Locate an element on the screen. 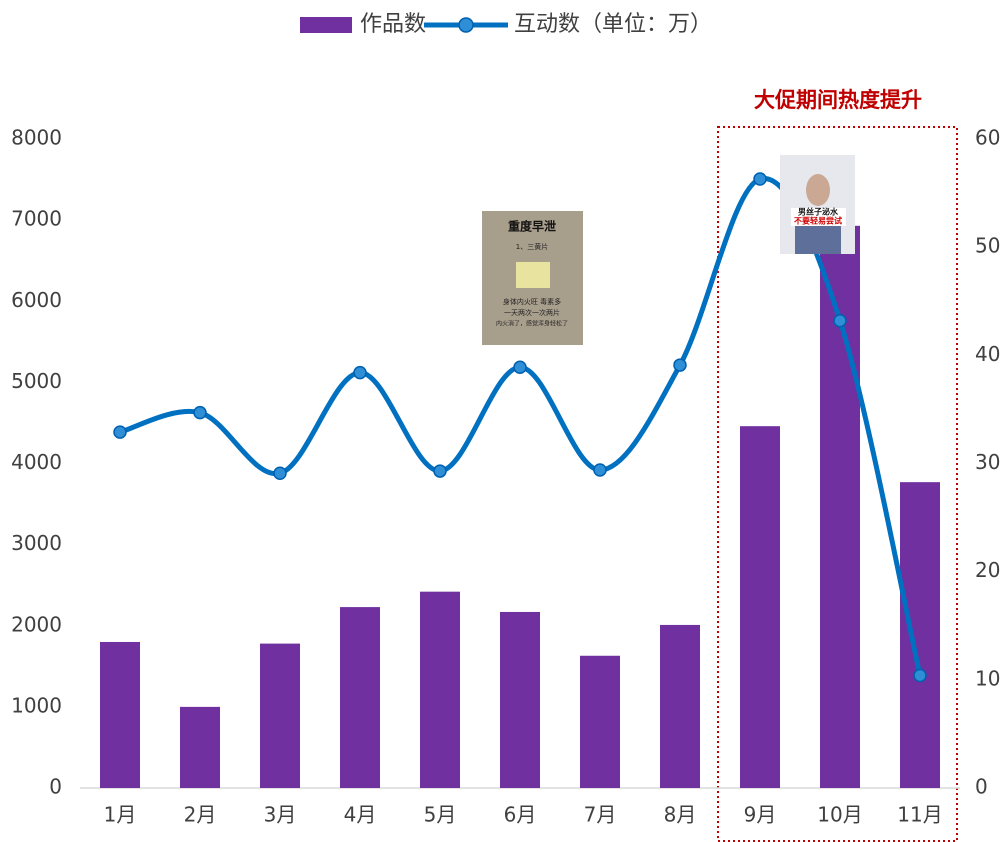 The height and width of the screenshot is (842, 1006). y2-tick-label: 50 is located at coordinates (987, 246).